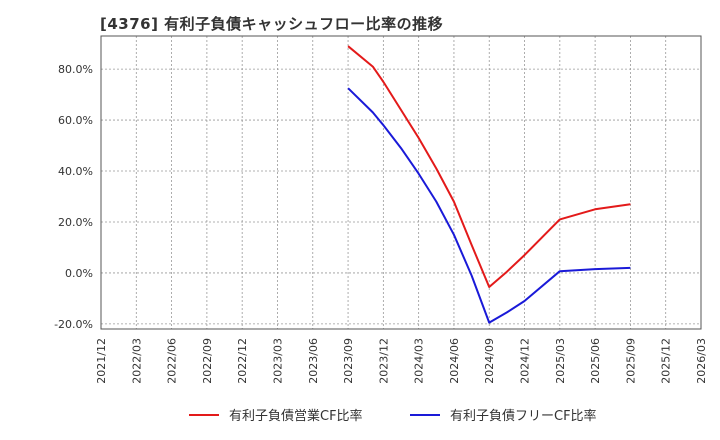 Image resolution: width=720 pixels, height=440 pixels. I want to click on x-tick-label: 2025/03, so click(560, 361).